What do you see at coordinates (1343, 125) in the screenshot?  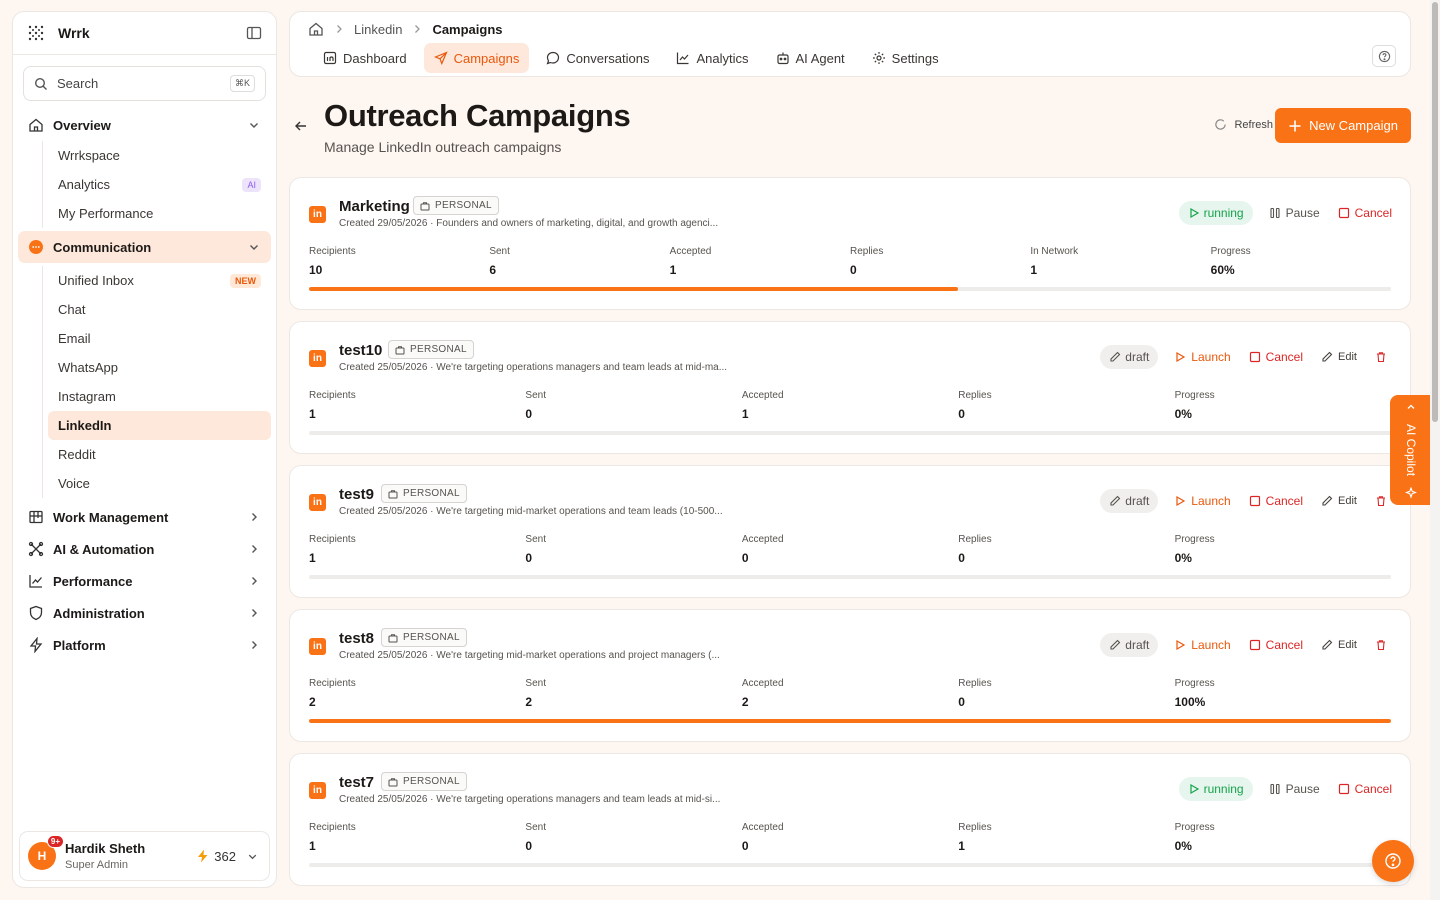 I see `new-campaign-button: New Campaign` at bounding box center [1343, 125].